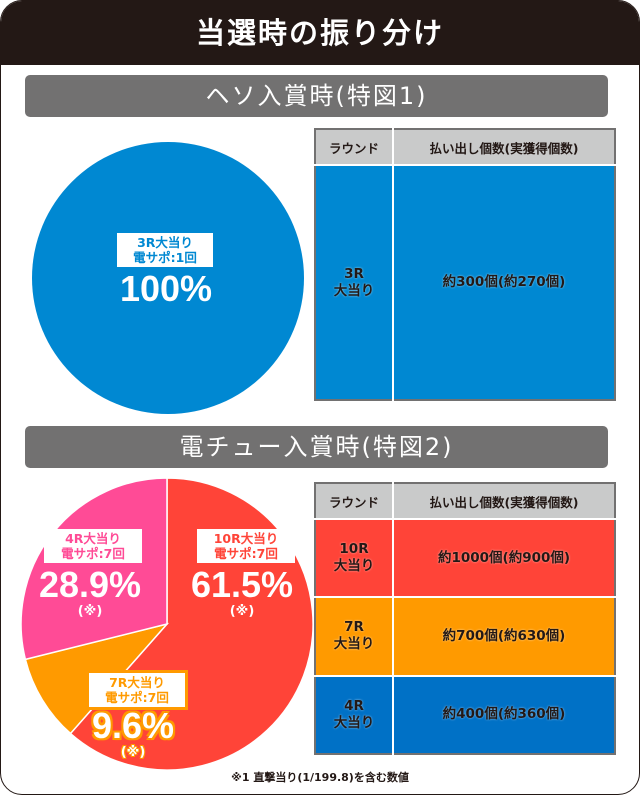 The image size is (640, 795). I want to click on slice-label-line1: 3R大当り, so click(165, 242).